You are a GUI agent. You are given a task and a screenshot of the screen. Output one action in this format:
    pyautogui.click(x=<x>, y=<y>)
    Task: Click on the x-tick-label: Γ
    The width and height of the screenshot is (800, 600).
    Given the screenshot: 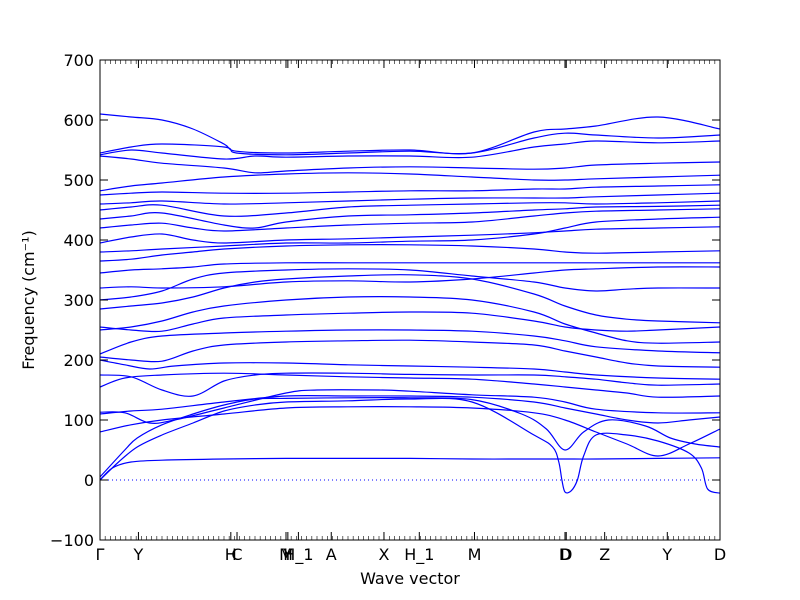 What is the action you would take?
    pyautogui.click(x=100, y=554)
    